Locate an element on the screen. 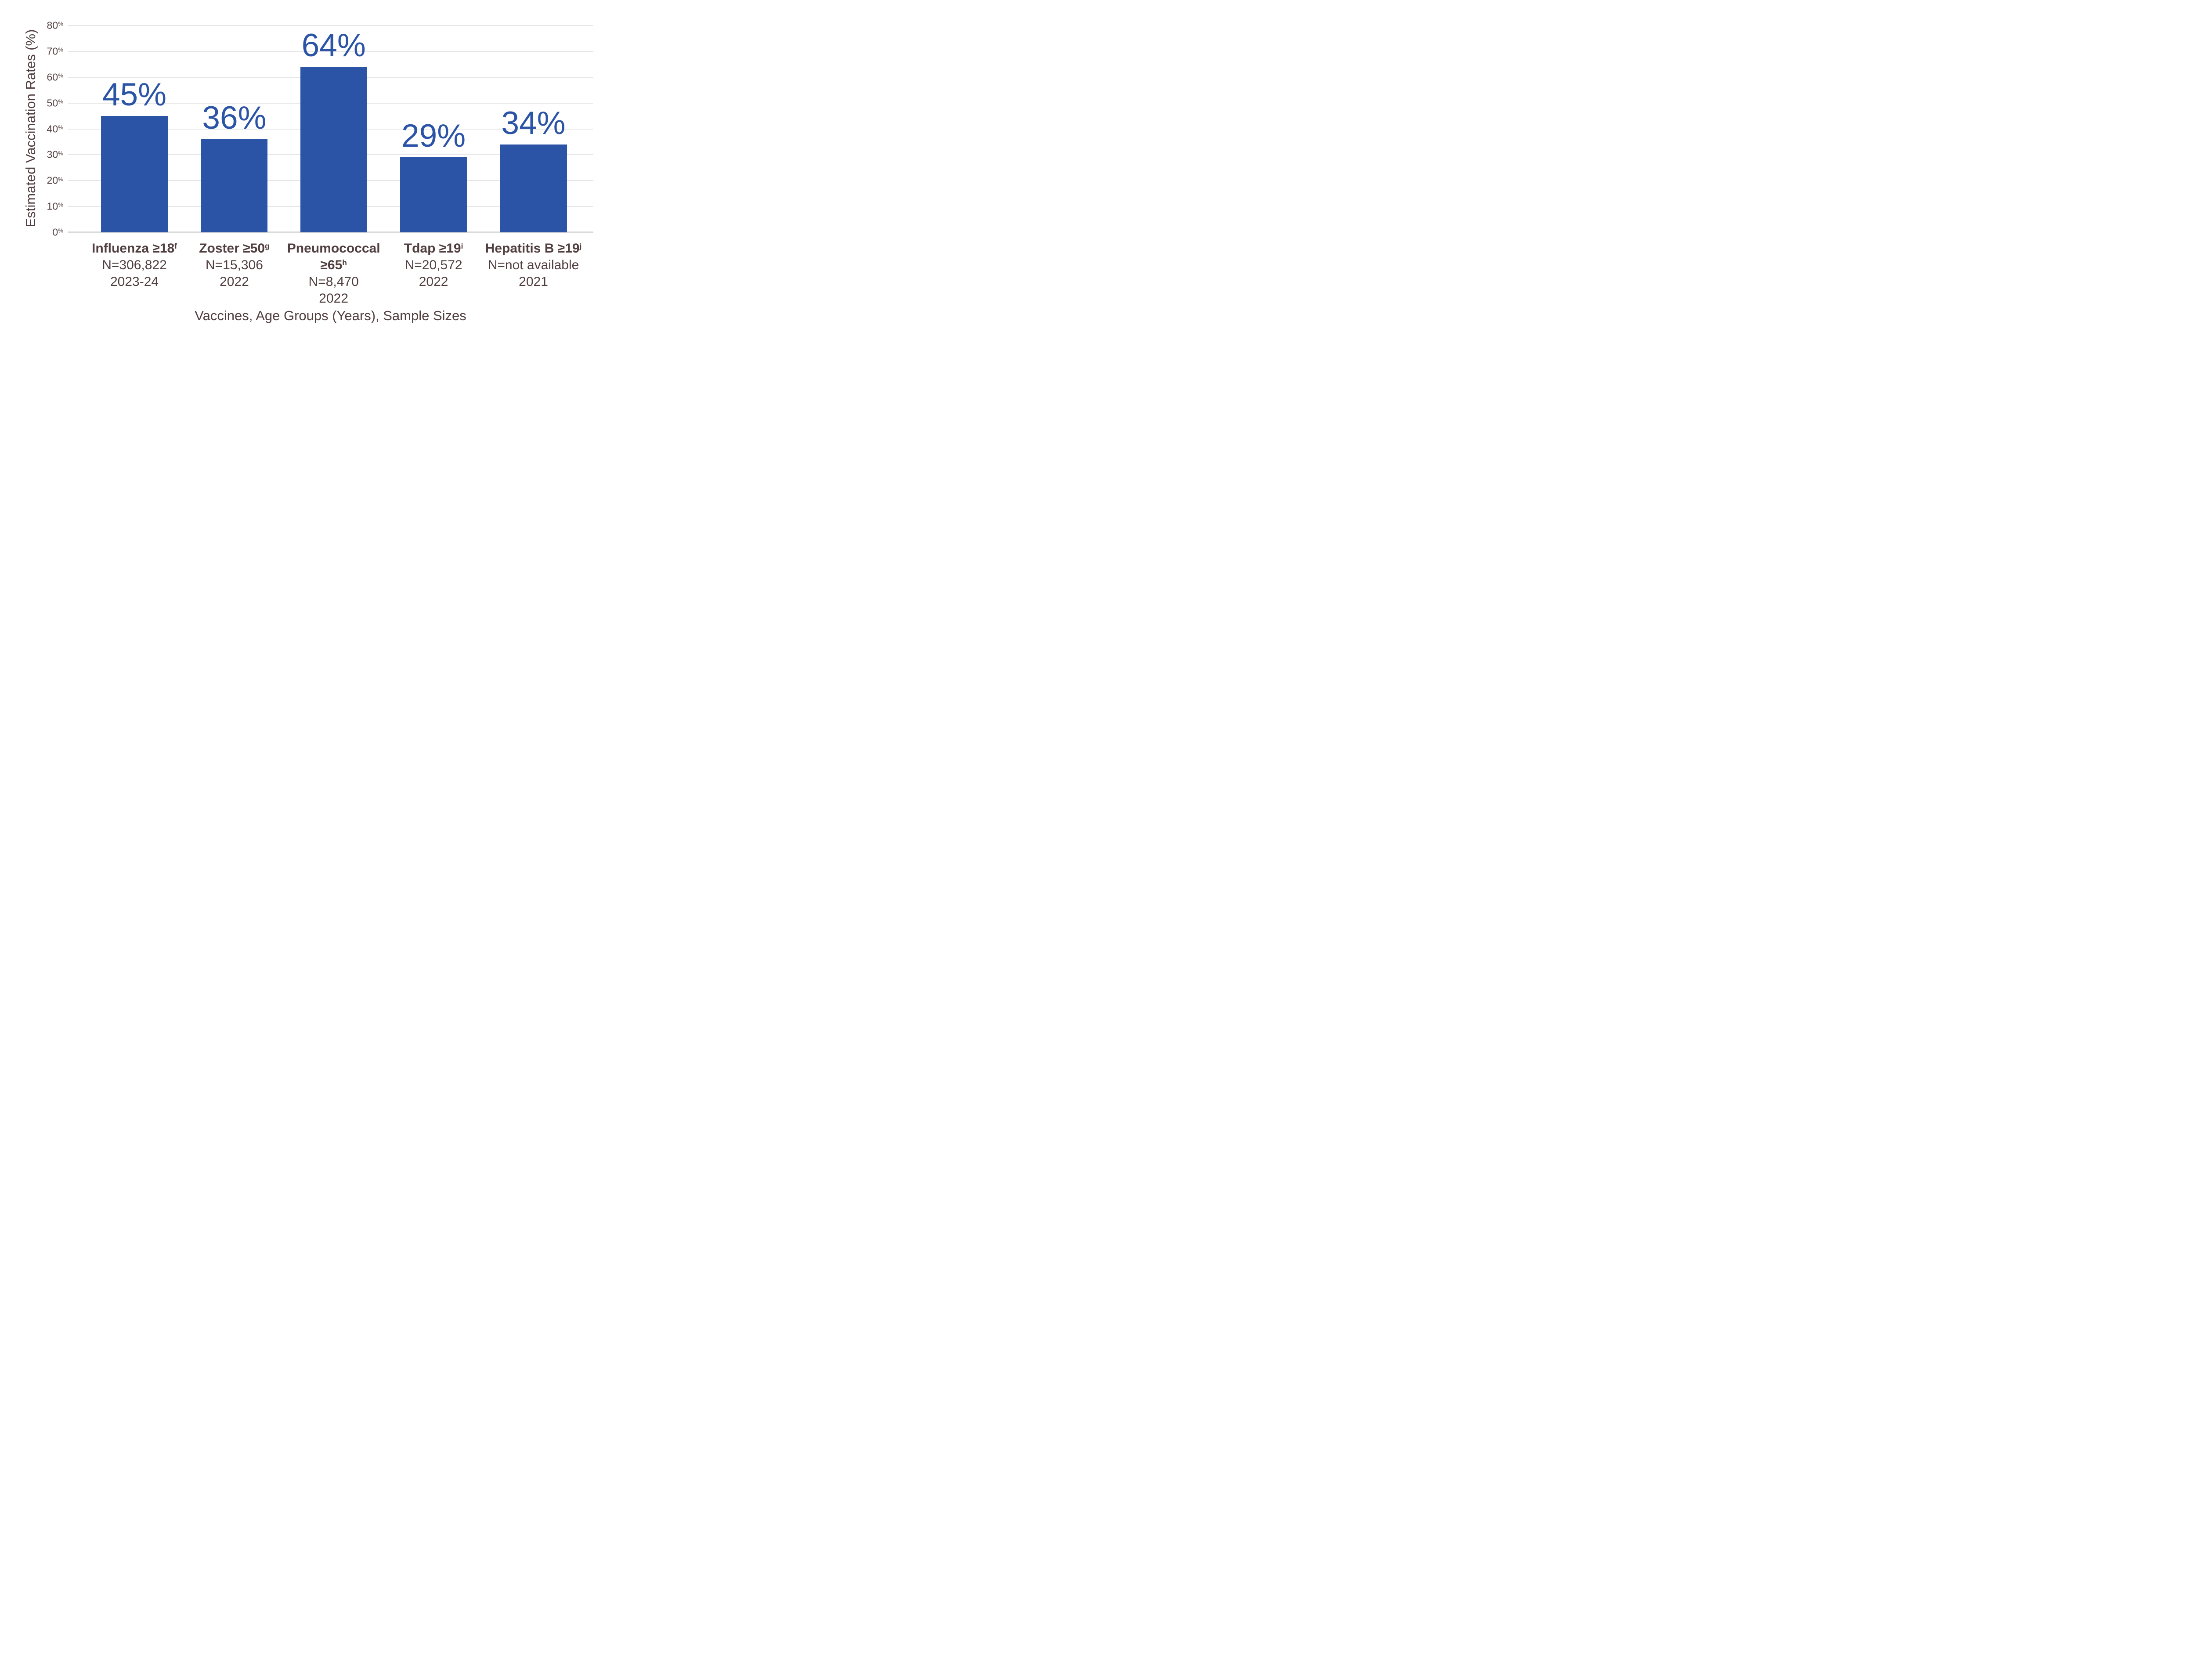 This screenshot has width=2196, height=1680. category-label: Hepatitis B ≥19j N=not available 2021 is located at coordinates (533, 265).